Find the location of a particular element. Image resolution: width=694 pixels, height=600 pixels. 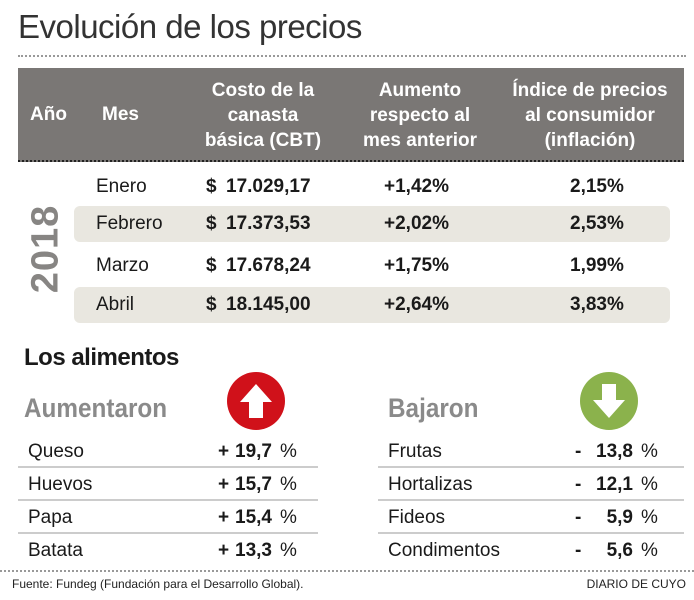

food-value: 19,7 is located at coordinates (253, 451).